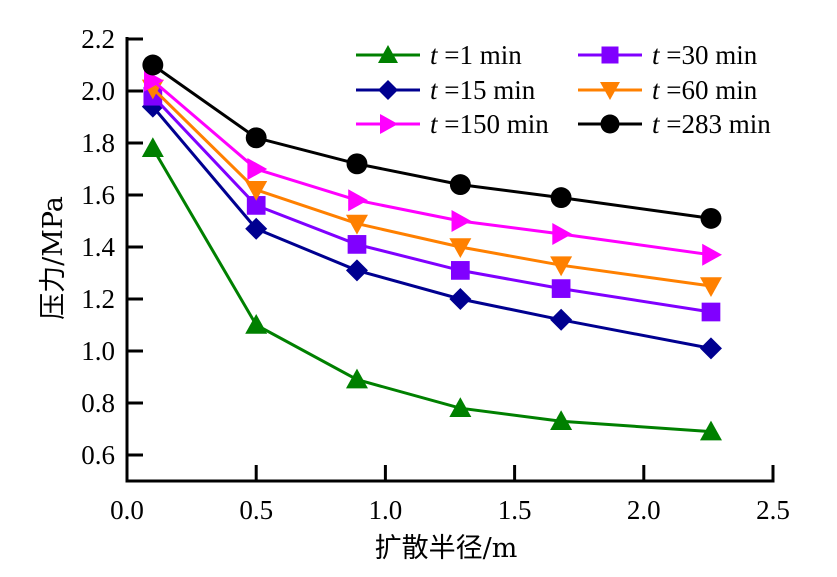 The image size is (837, 577). Describe the element at coordinates (98, 247) in the screenshot. I see `y-tick-label: 1.4` at that location.